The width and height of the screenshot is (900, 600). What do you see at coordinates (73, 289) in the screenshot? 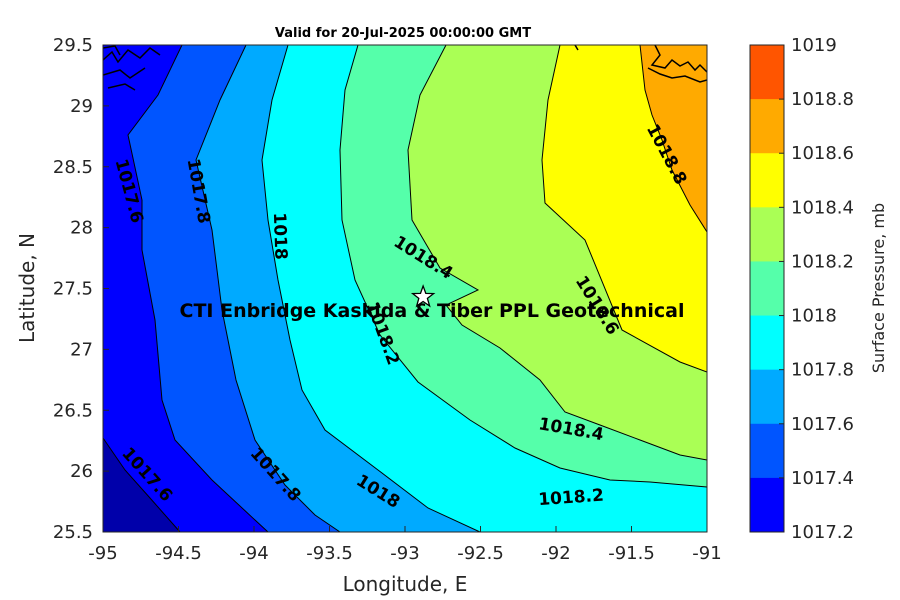
I see `y-tick-label: 27.5` at bounding box center [73, 289].